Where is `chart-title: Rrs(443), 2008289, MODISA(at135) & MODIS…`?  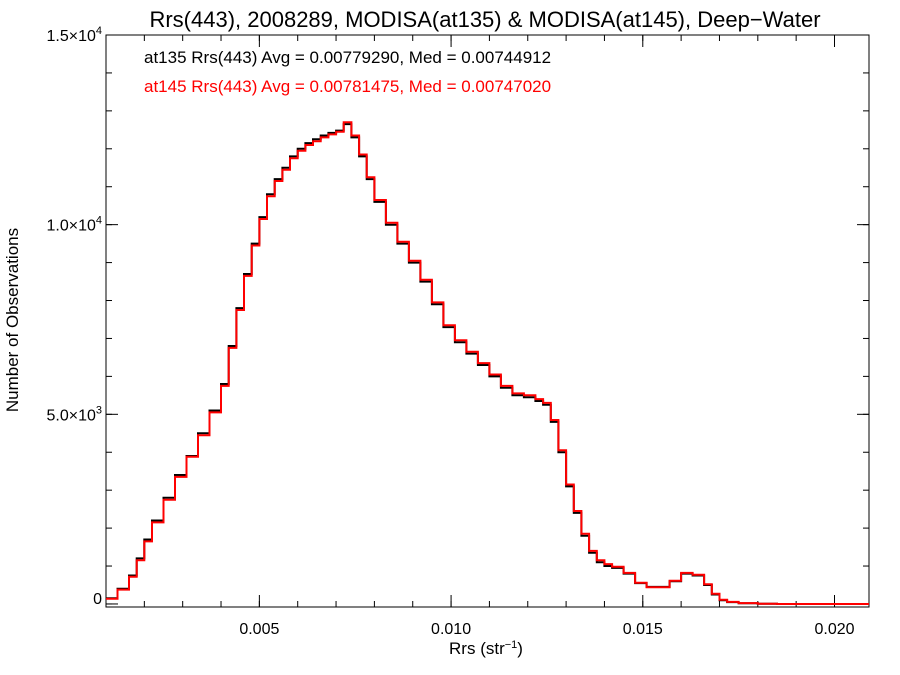 chart-title: Rrs(443), 2008289, MODISA(at135) & MODIS… is located at coordinates (484, 19).